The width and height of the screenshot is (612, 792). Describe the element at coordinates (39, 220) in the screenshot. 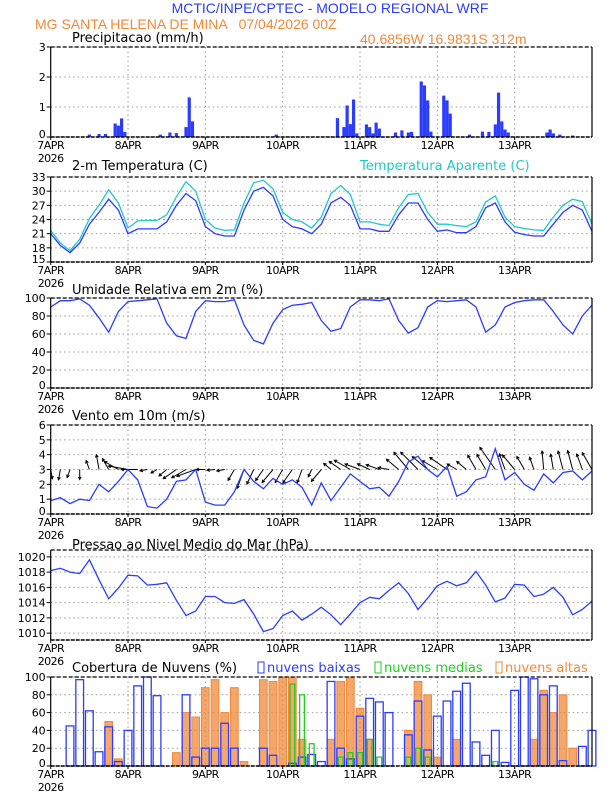

I see `y-tick-label: 24` at that location.